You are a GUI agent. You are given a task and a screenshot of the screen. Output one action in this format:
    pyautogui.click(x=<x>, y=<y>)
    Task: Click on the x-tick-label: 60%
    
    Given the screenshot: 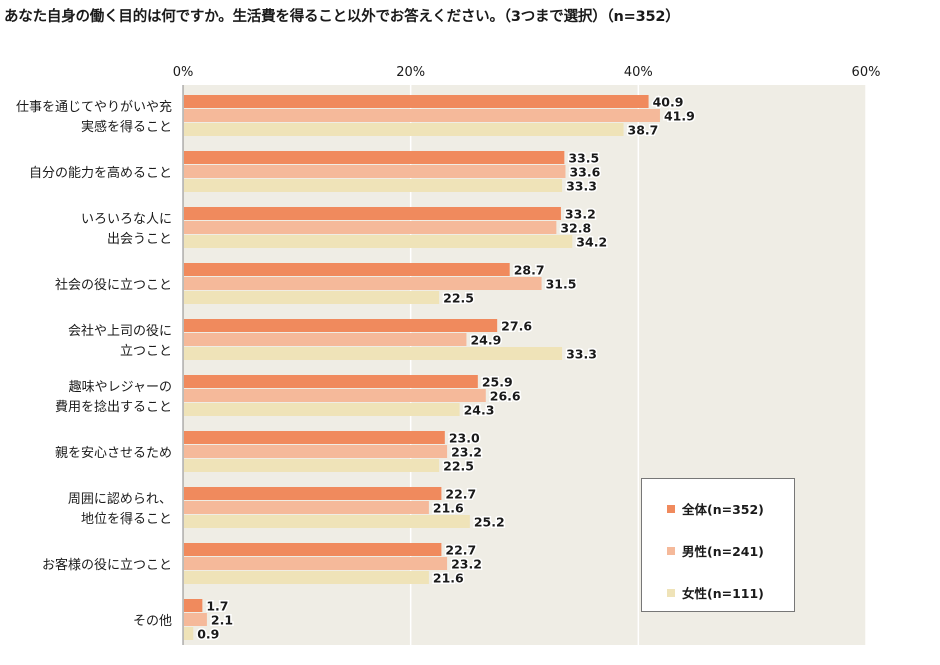 What is the action you would take?
    pyautogui.click(x=866, y=72)
    